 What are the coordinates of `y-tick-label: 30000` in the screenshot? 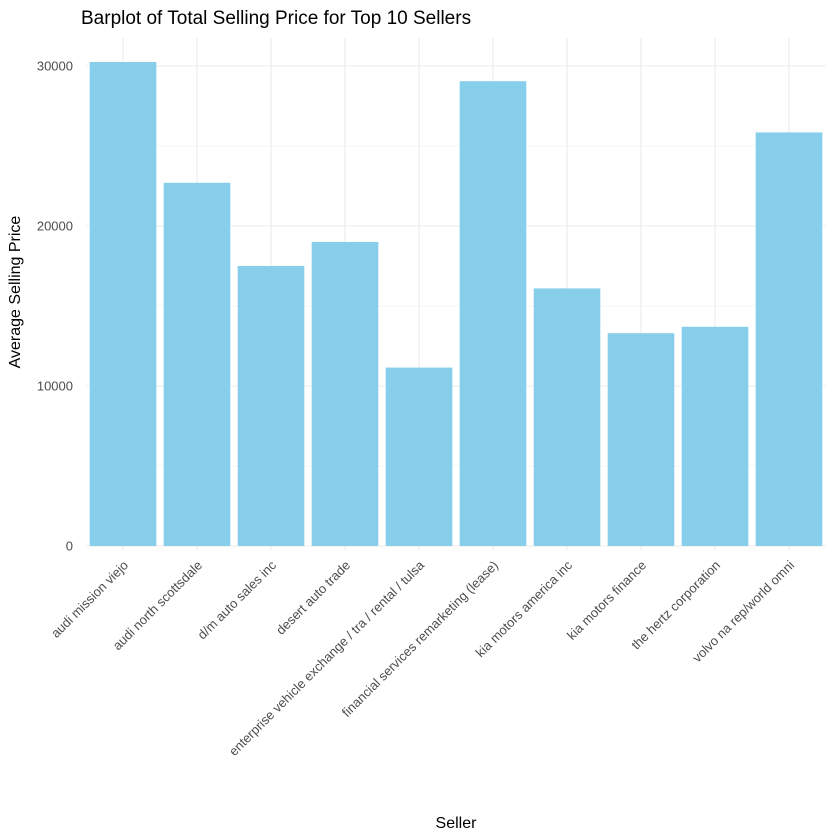 It's located at (55, 66).